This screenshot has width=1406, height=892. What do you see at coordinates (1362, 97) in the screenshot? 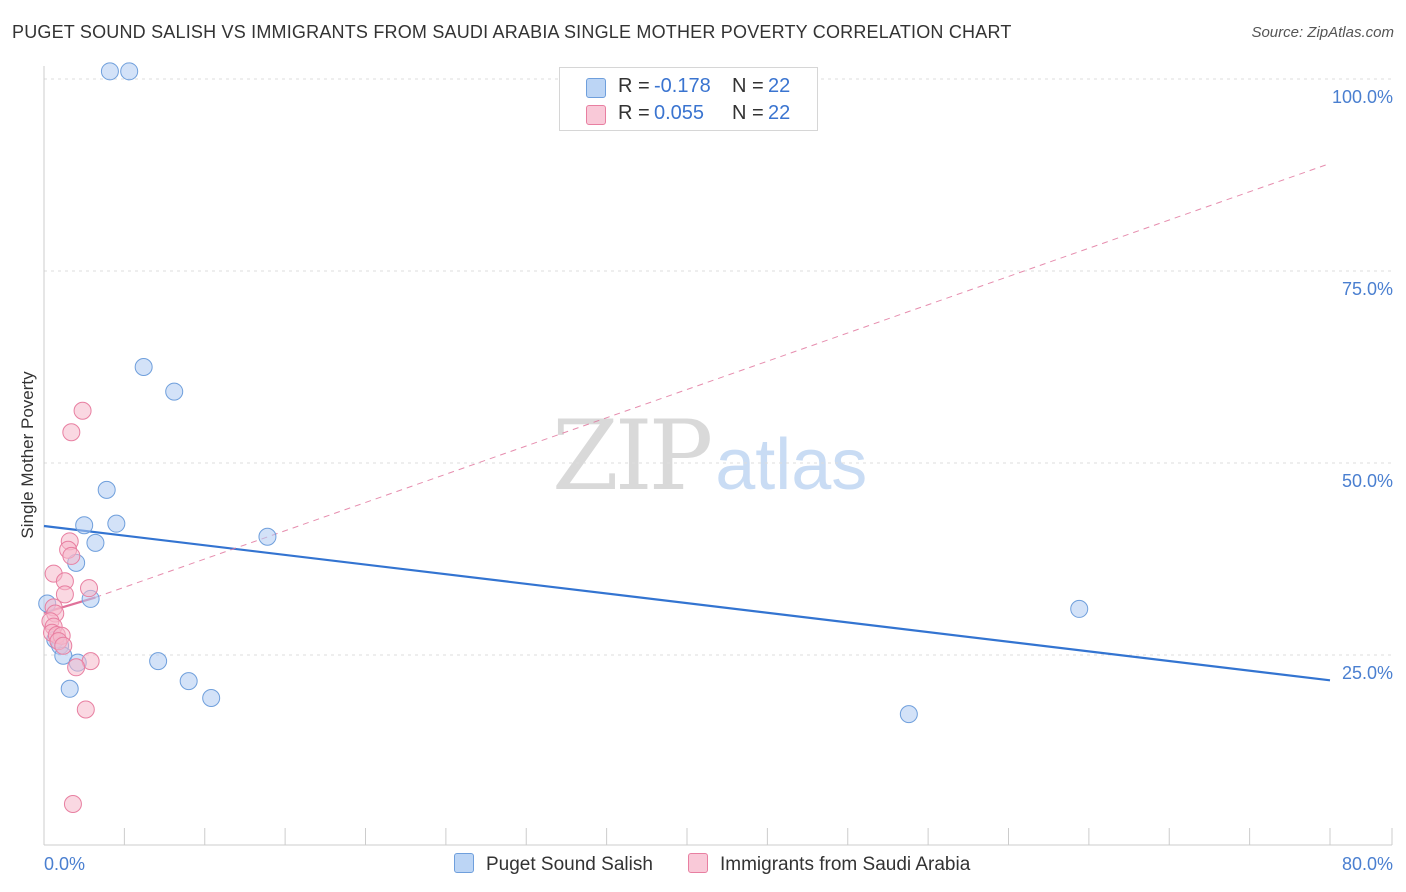
I see `y-tick-label: 100.0%` at bounding box center [1362, 97].